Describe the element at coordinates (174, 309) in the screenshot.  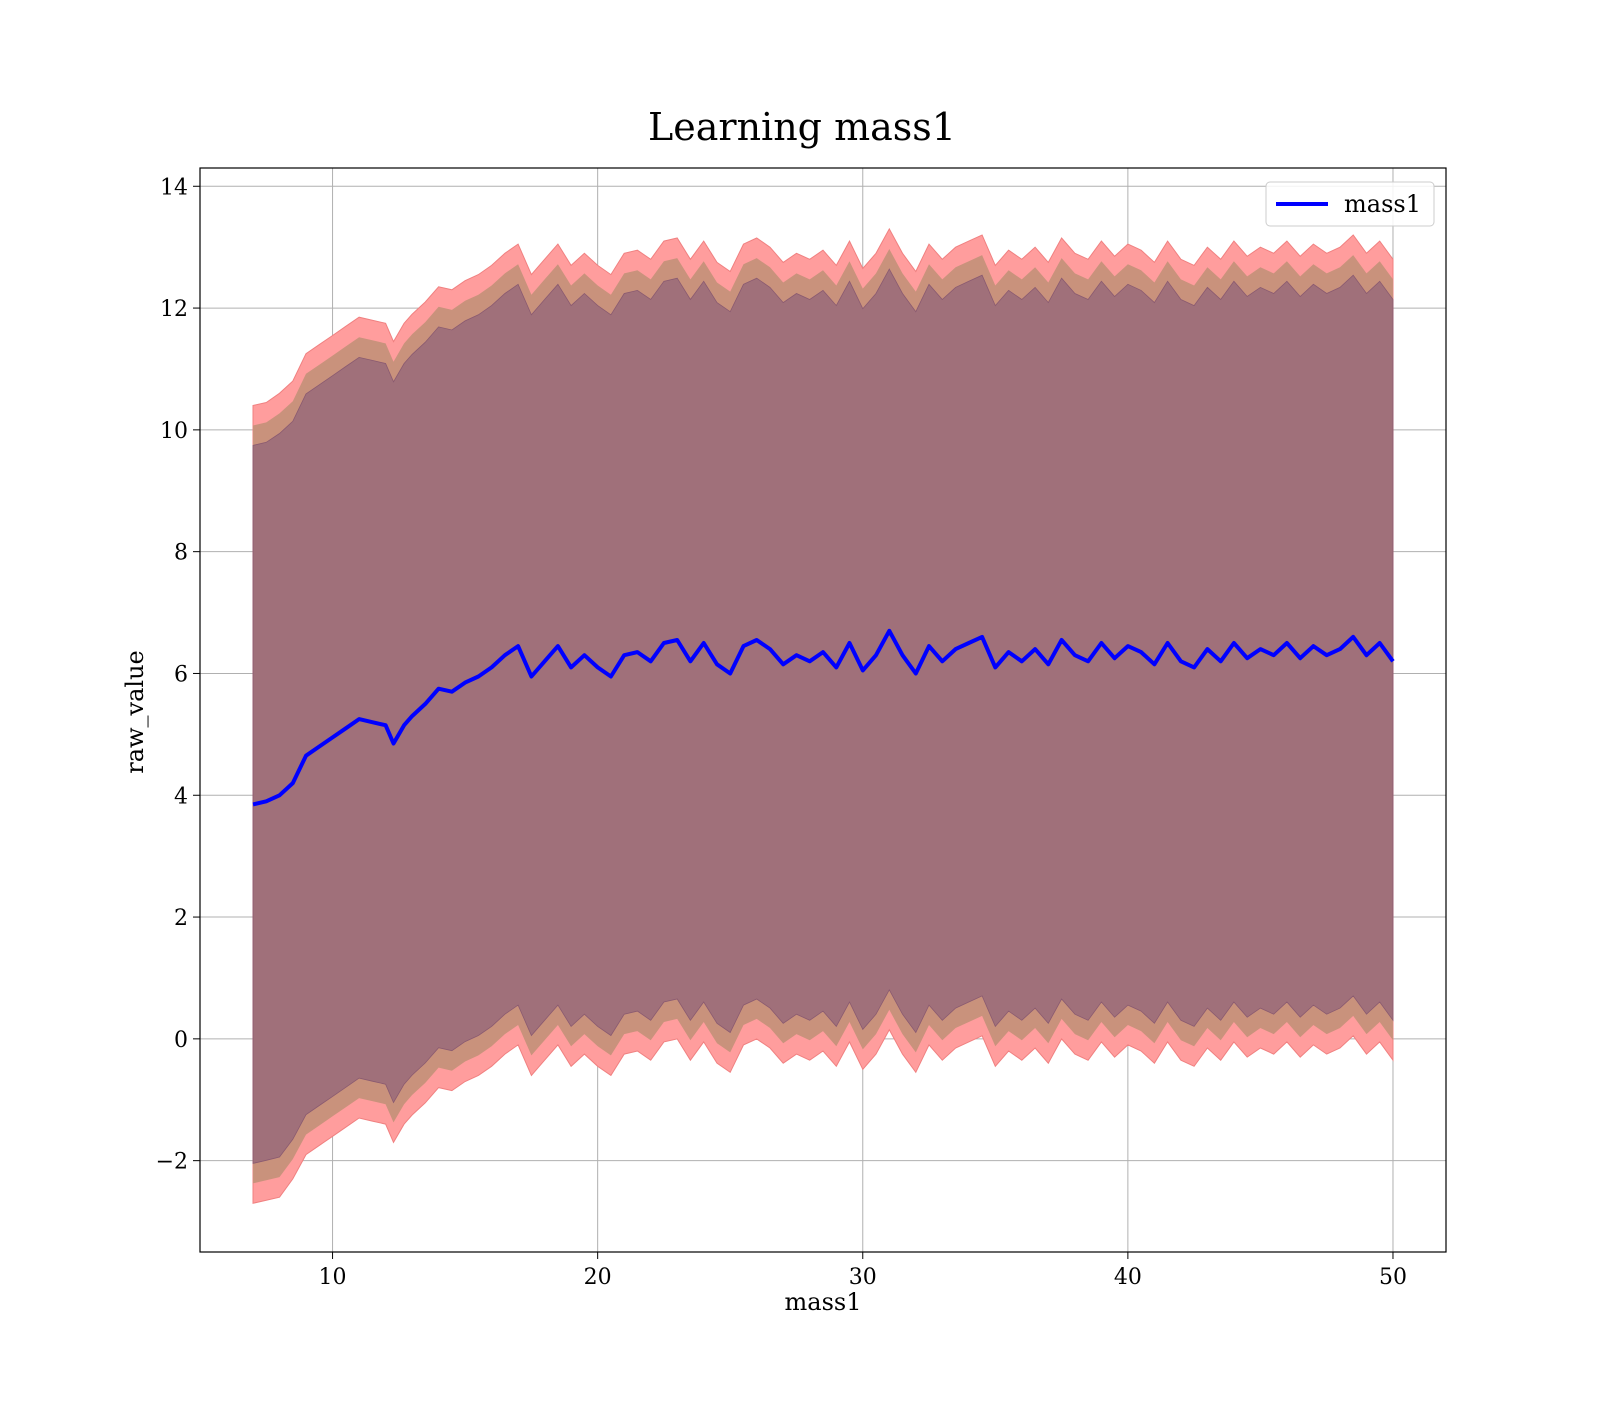
I see `y-tick-label: 12` at that location.